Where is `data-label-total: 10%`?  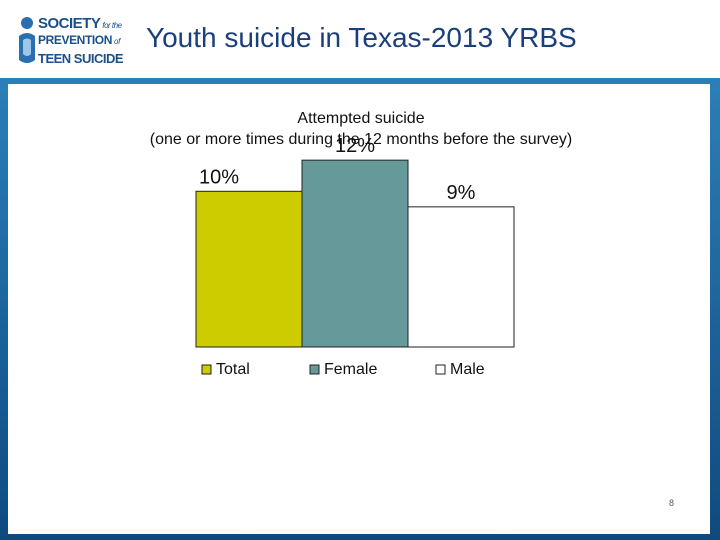
data-label-total: 10% is located at coordinates (219, 177).